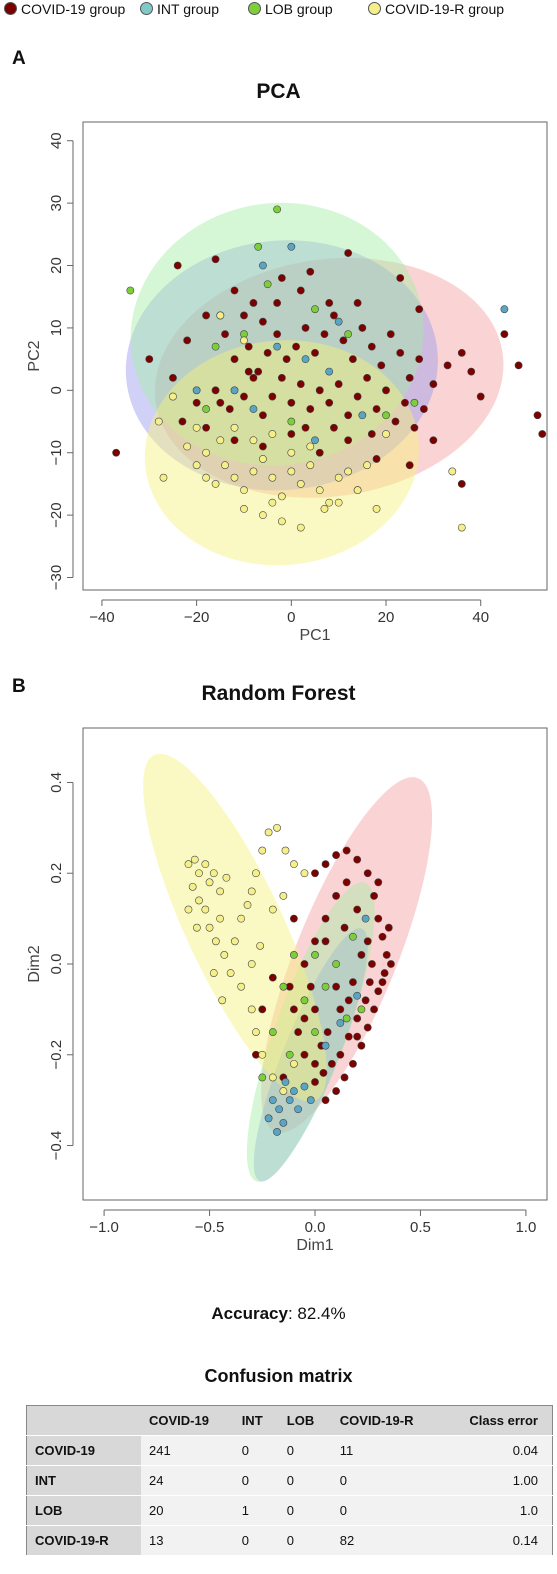  I want to click on row-header: COVID-19, so click(83, 1450).